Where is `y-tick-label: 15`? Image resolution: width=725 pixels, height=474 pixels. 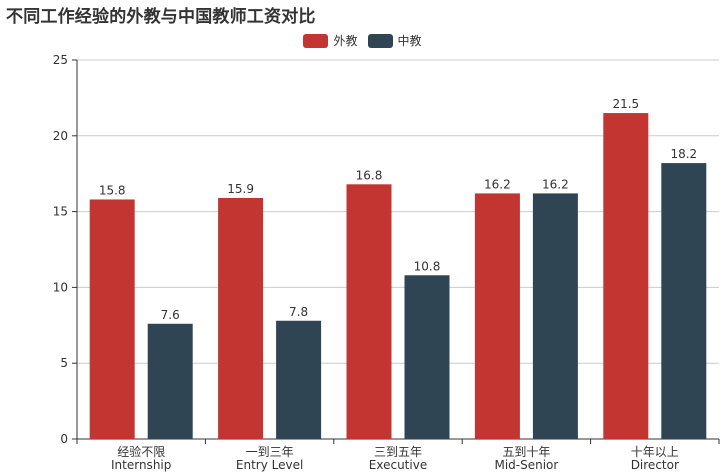
y-tick-label: 15 is located at coordinates (60, 212).